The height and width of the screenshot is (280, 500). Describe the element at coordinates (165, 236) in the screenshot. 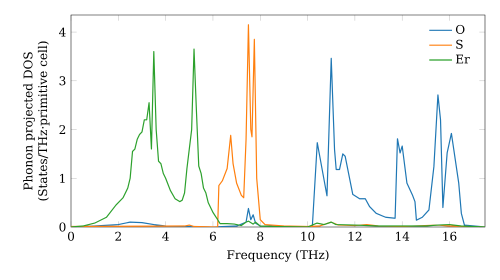

I see `x-tick-label: 4` at that location.